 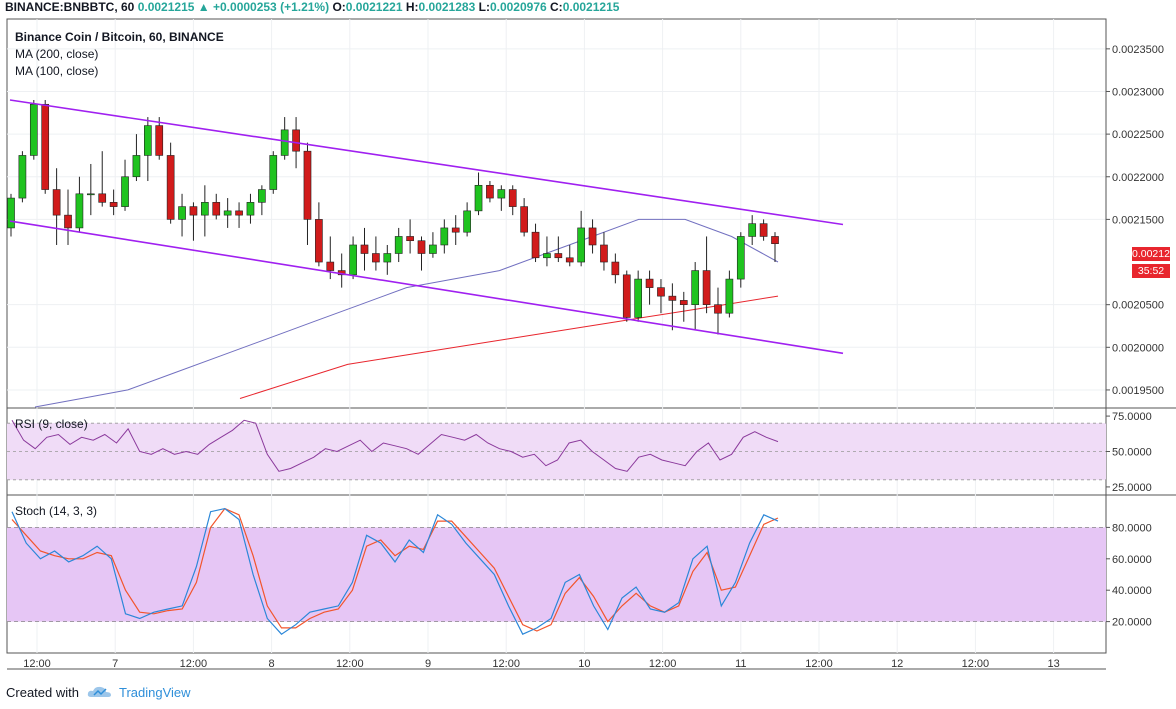 I want to click on stoch-band, so click(x=556, y=574).